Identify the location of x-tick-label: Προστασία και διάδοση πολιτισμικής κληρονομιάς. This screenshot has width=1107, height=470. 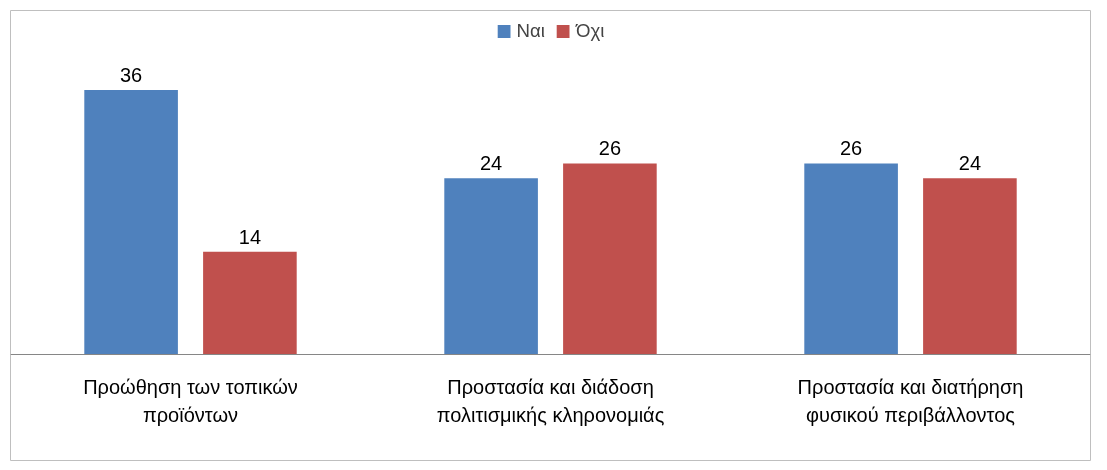
(550, 401).